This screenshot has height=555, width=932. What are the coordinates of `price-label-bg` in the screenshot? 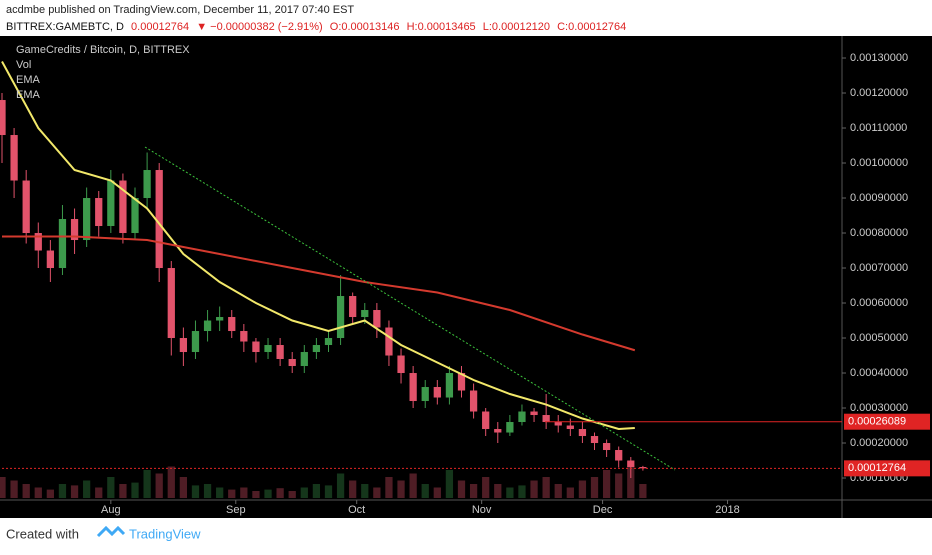 It's located at (887, 468).